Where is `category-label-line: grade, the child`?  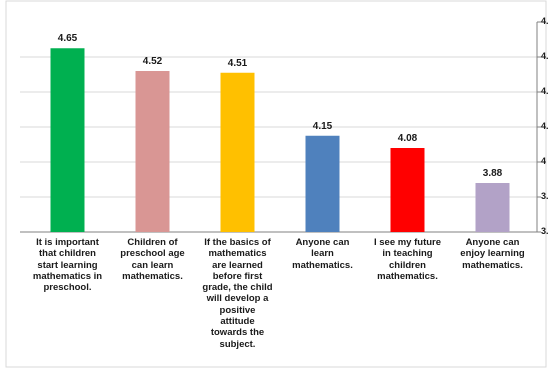 category-label-line: grade, the child is located at coordinates (237, 288).